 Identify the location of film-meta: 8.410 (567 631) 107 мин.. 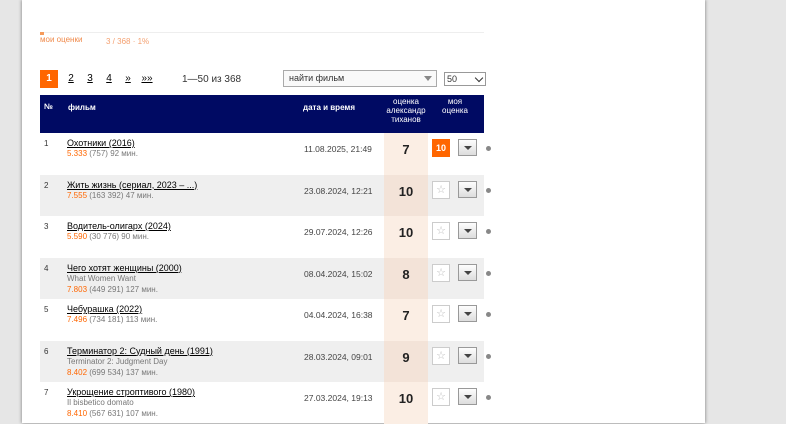
(112, 413).